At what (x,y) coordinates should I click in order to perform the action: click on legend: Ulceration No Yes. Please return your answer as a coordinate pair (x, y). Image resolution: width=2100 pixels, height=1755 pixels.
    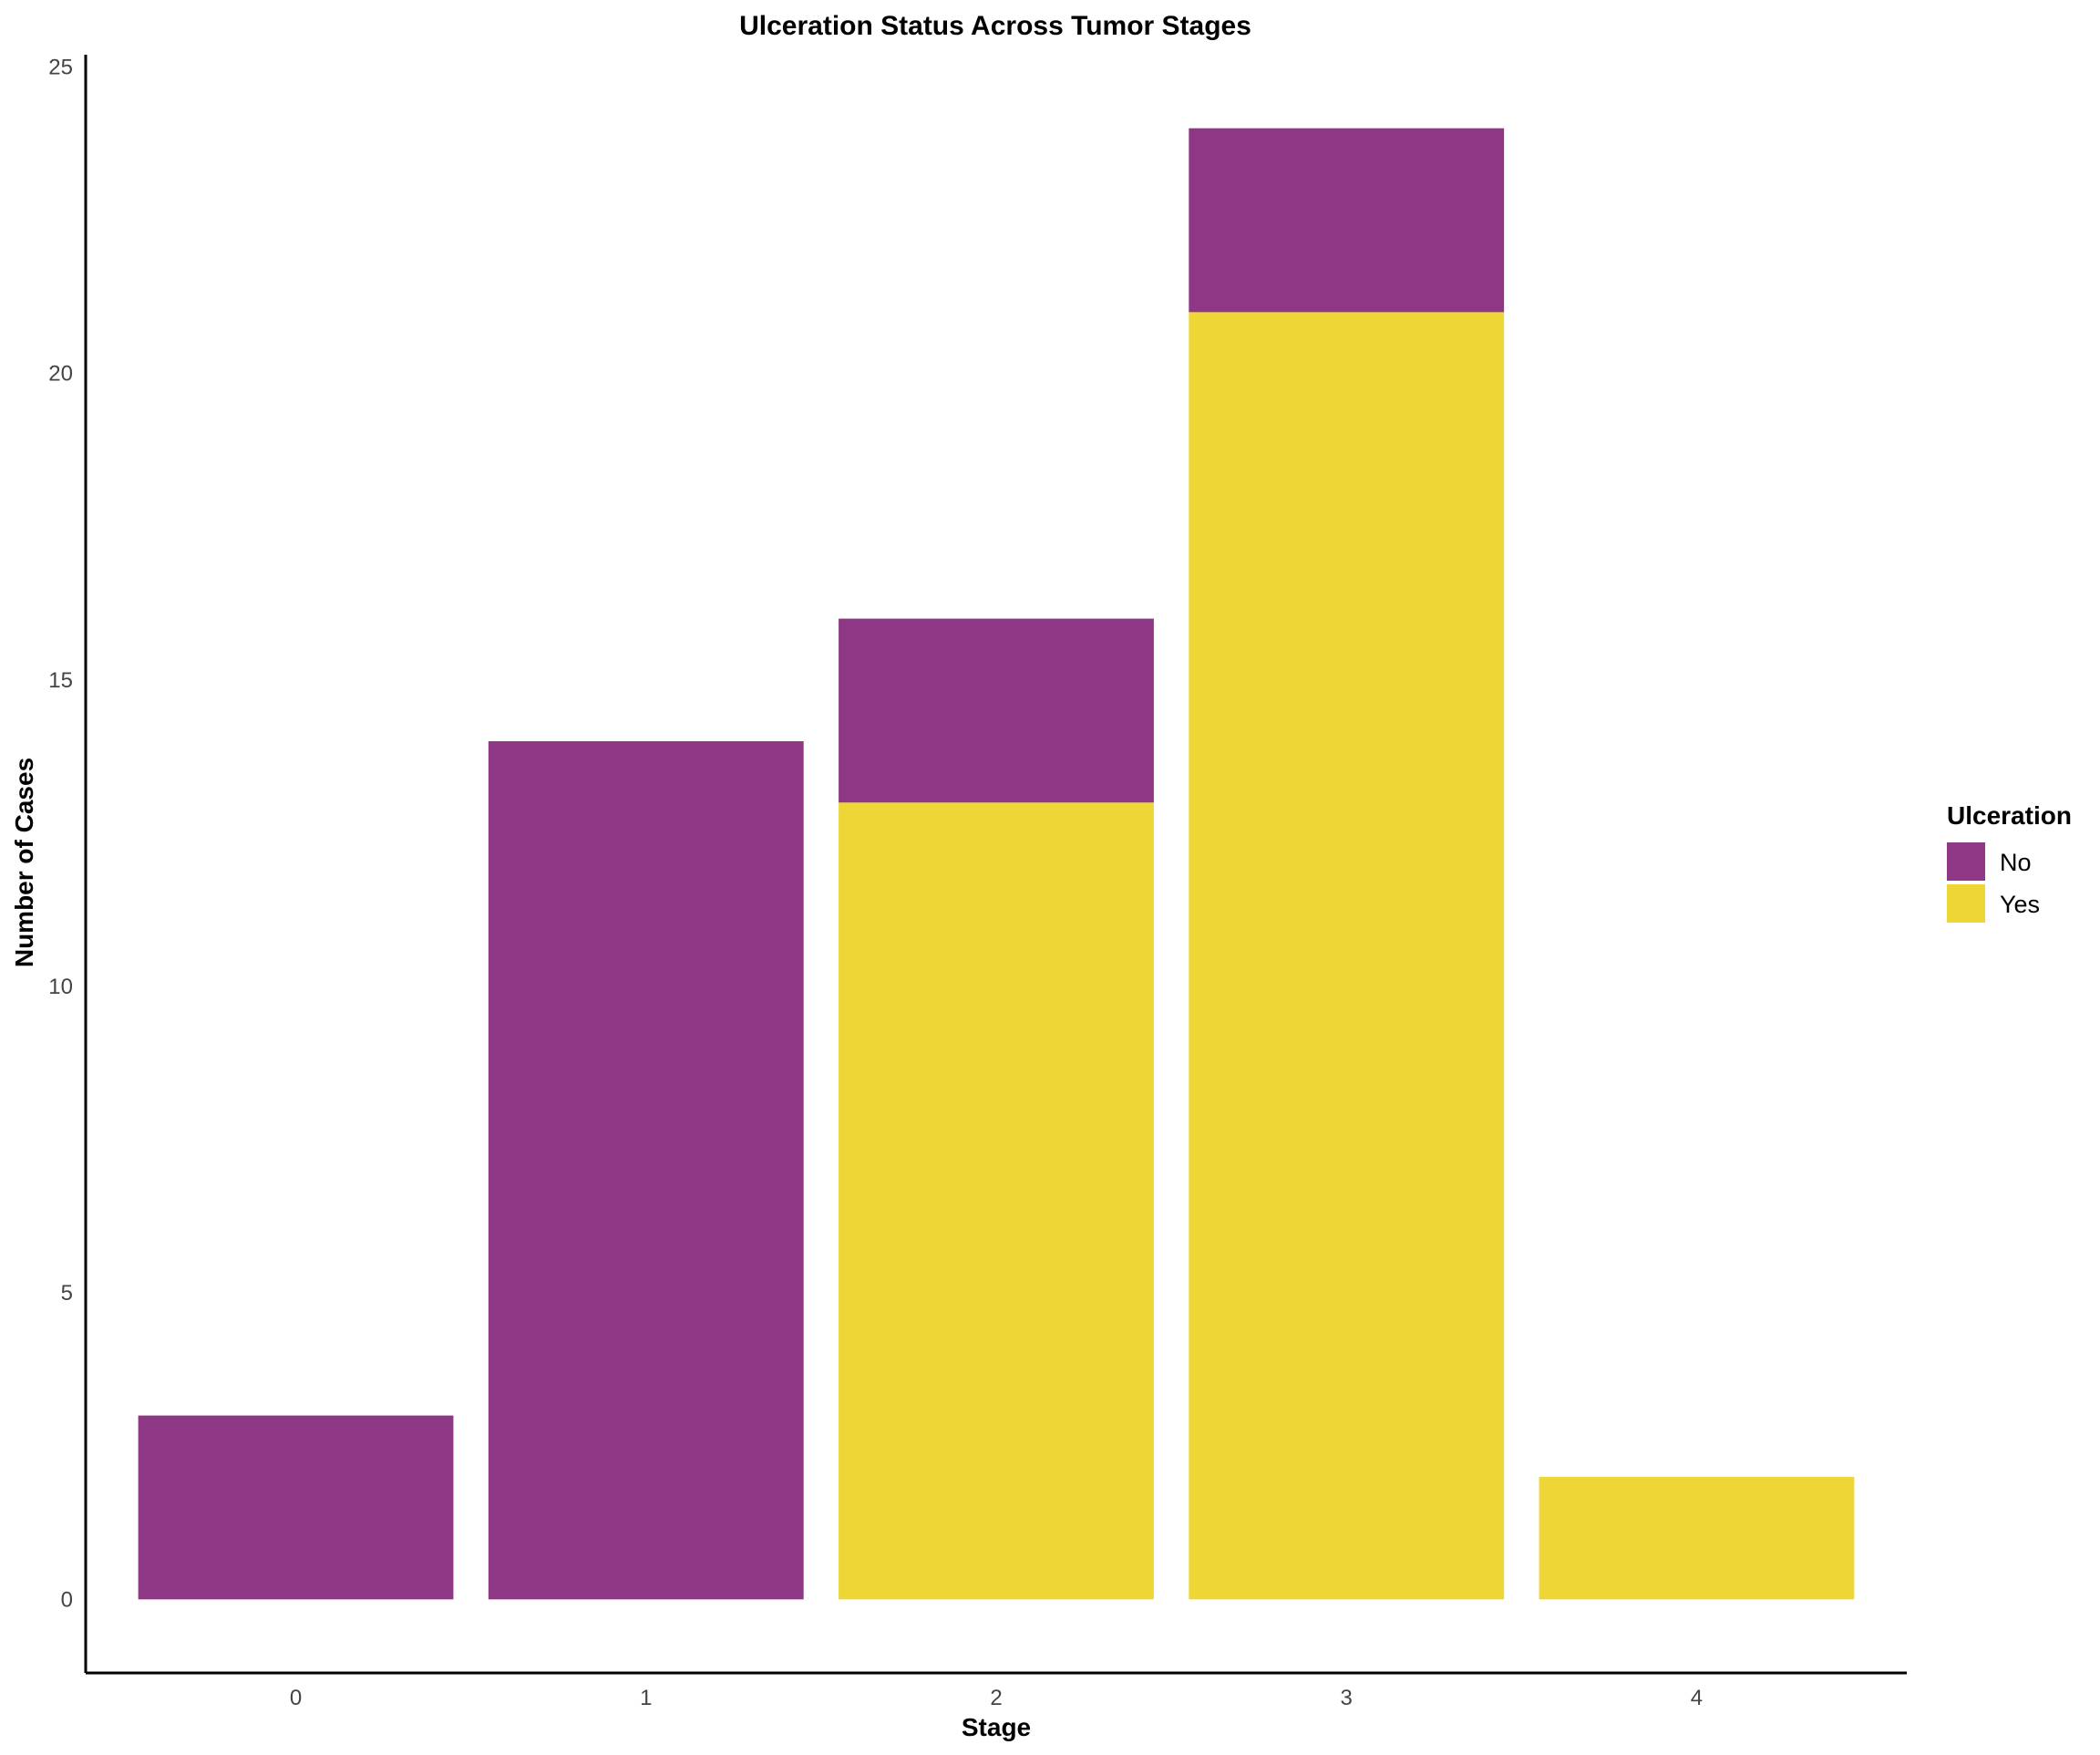
    Looking at the image, I should click on (2010, 862).